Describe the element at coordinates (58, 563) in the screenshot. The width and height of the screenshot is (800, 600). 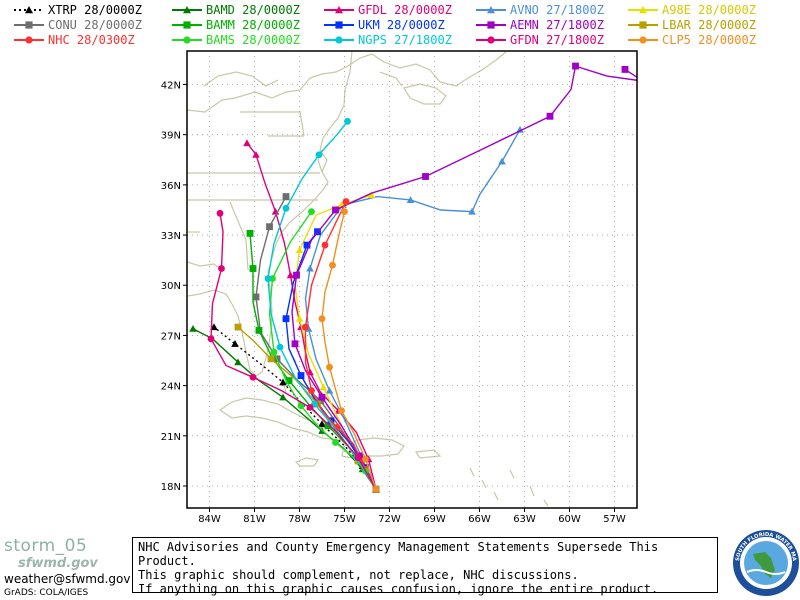
I see `site-logo-text: sfwmd.gov` at that location.